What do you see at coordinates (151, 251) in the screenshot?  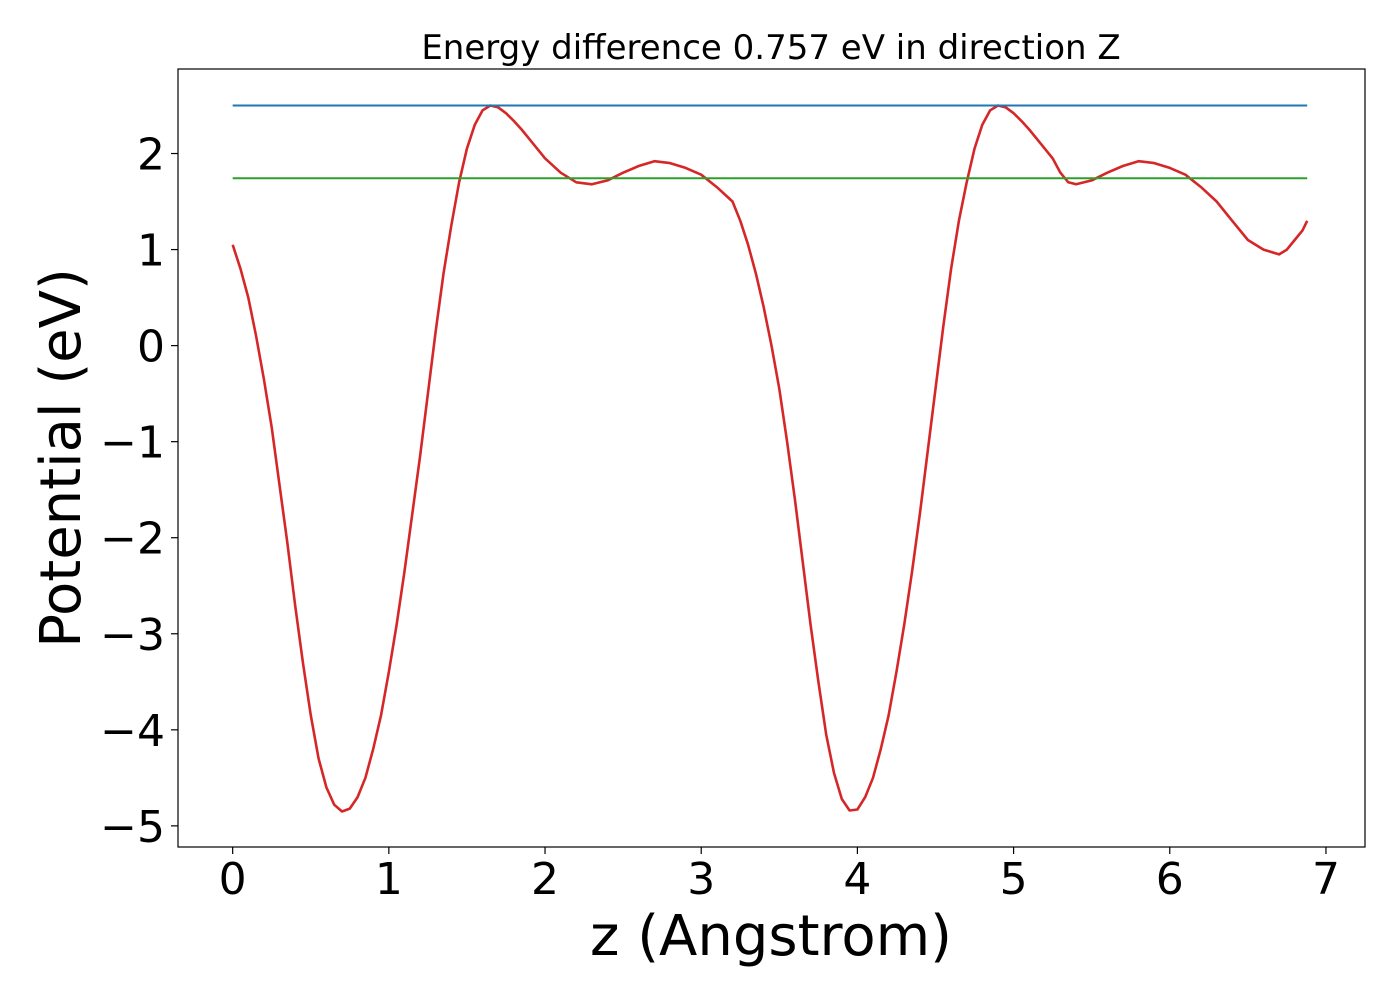 I see `y-tick-label: 1` at bounding box center [151, 251].